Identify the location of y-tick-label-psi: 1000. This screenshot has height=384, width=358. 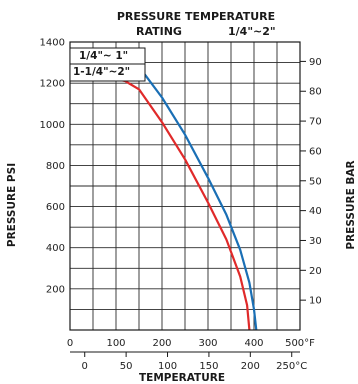
(52, 125).